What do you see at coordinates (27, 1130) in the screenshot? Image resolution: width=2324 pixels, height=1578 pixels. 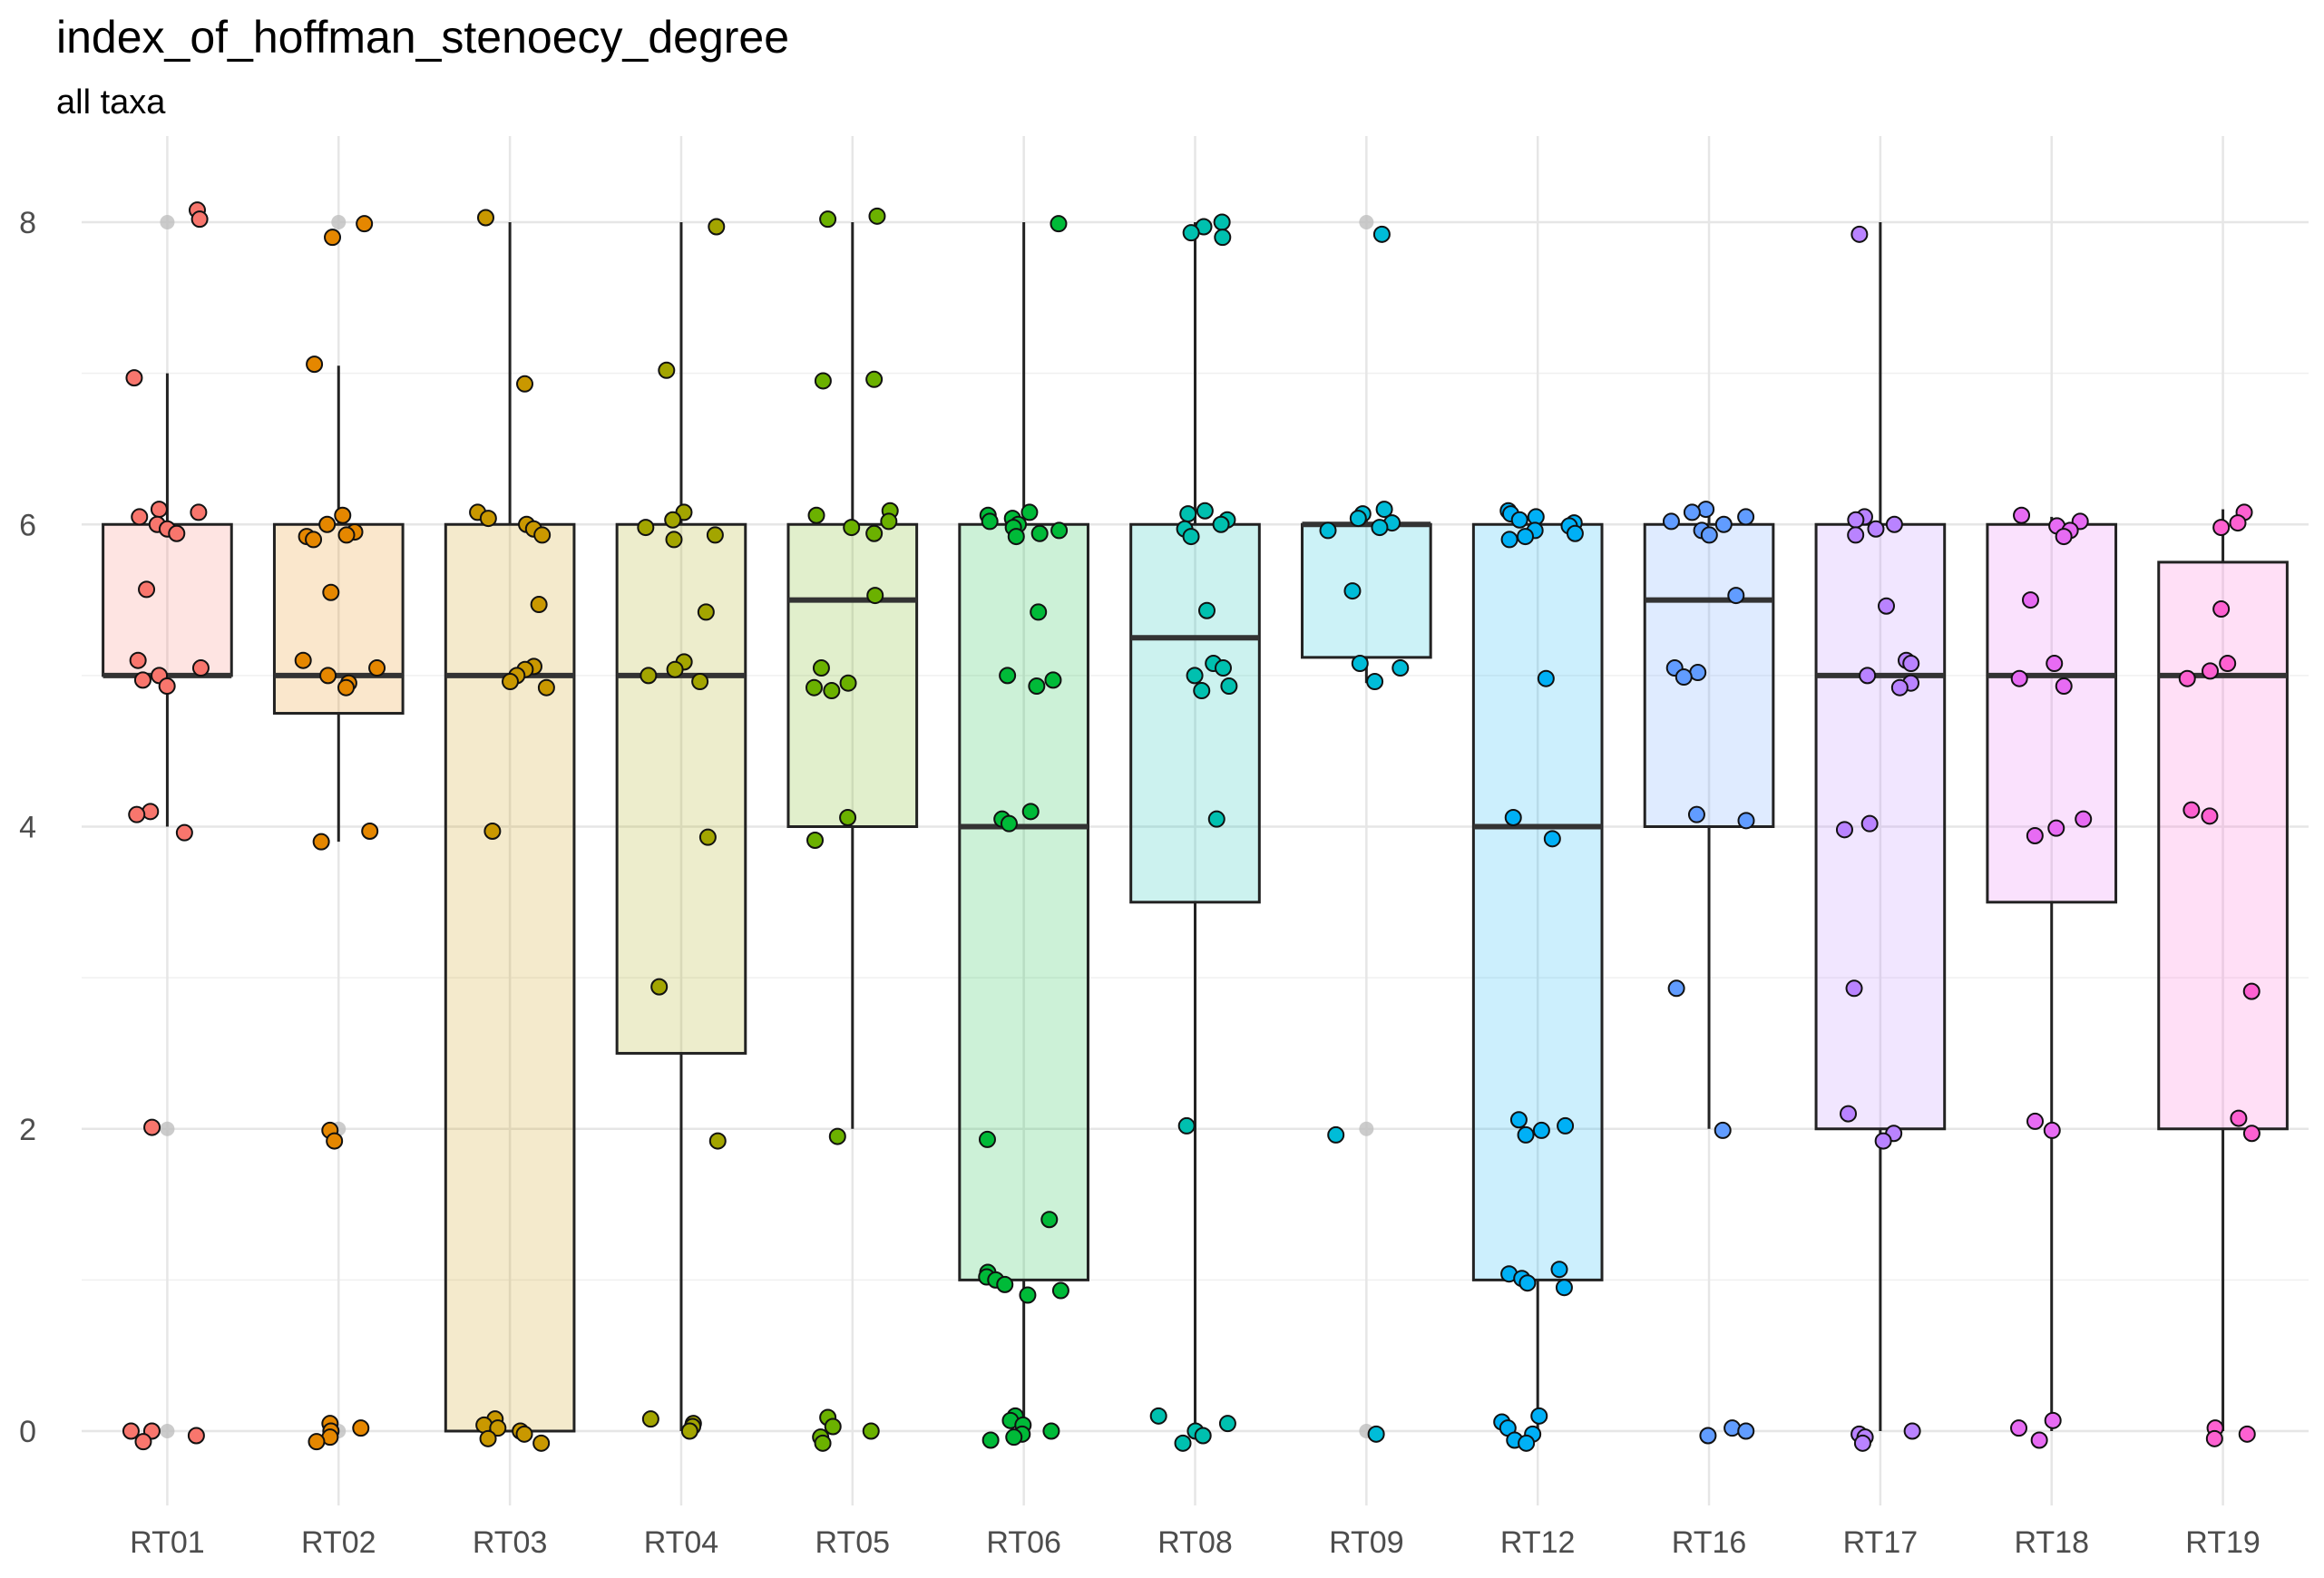 I see `y-tick-label: 2` at bounding box center [27, 1130].